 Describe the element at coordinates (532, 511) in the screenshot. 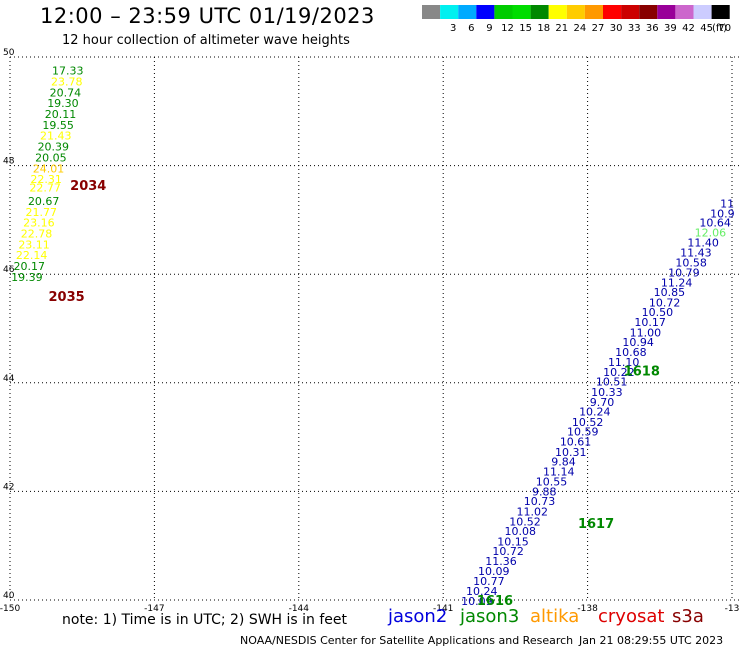

I see `swh-value-label: 11.02` at that location.